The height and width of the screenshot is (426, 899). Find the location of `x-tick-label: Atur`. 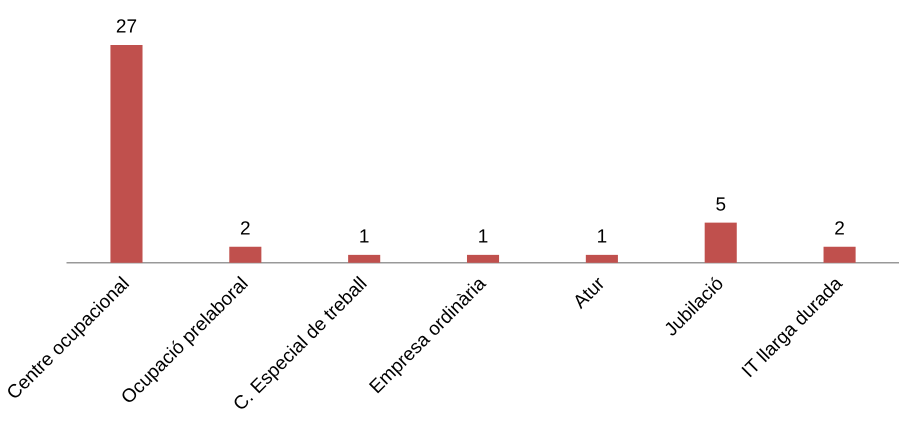

x-tick-label: Atur is located at coordinates (590, 292).